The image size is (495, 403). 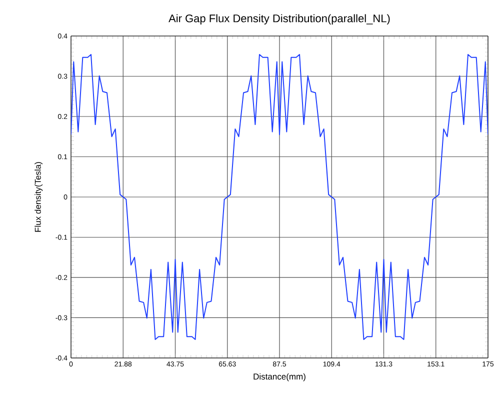 I want to click on y-axis-title: Flux density(Tesla), so click(x=38, y=197).